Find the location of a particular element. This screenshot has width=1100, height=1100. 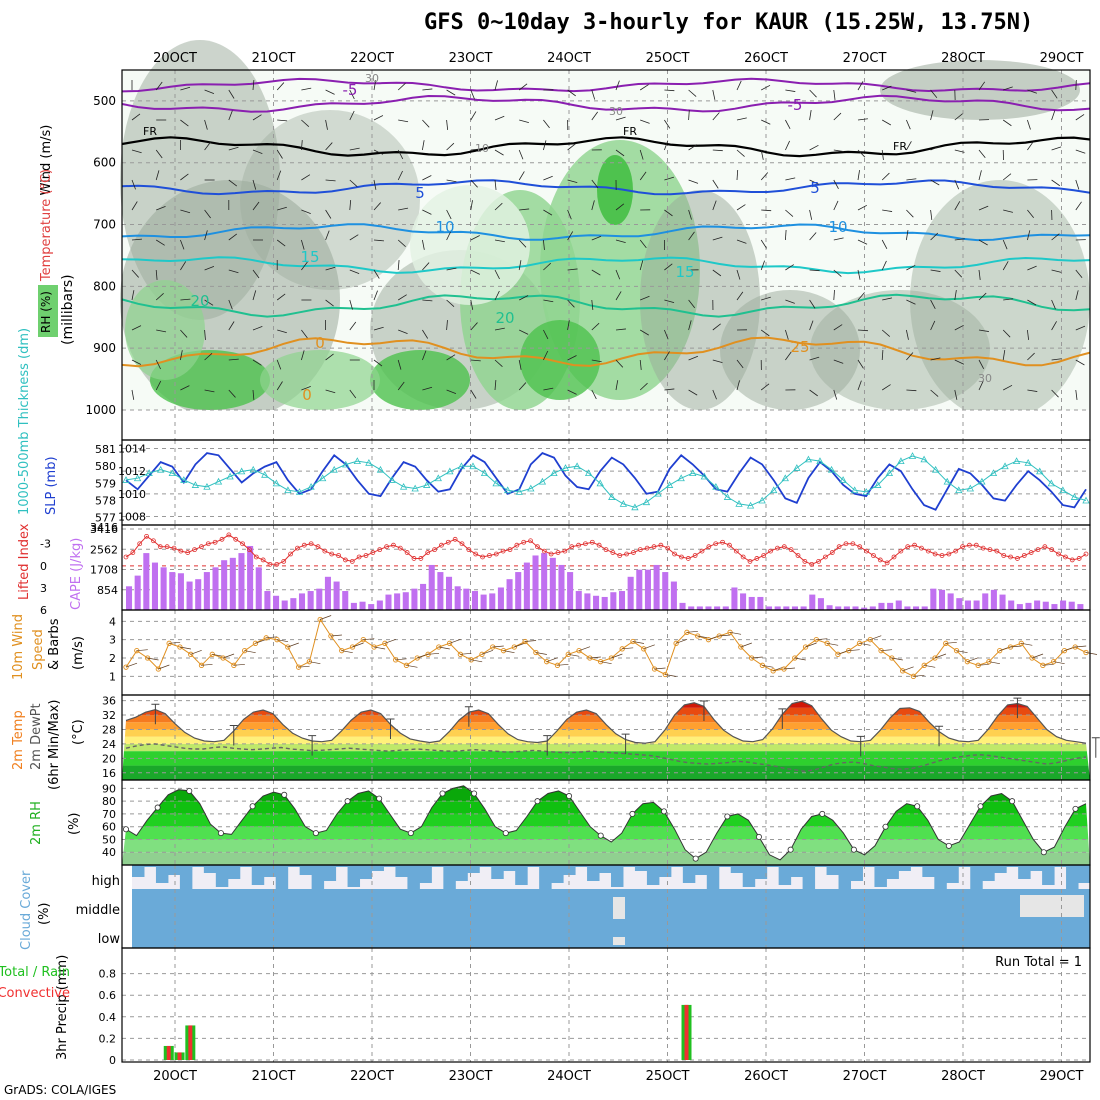

rh-band is located at coordinates (606, 846).